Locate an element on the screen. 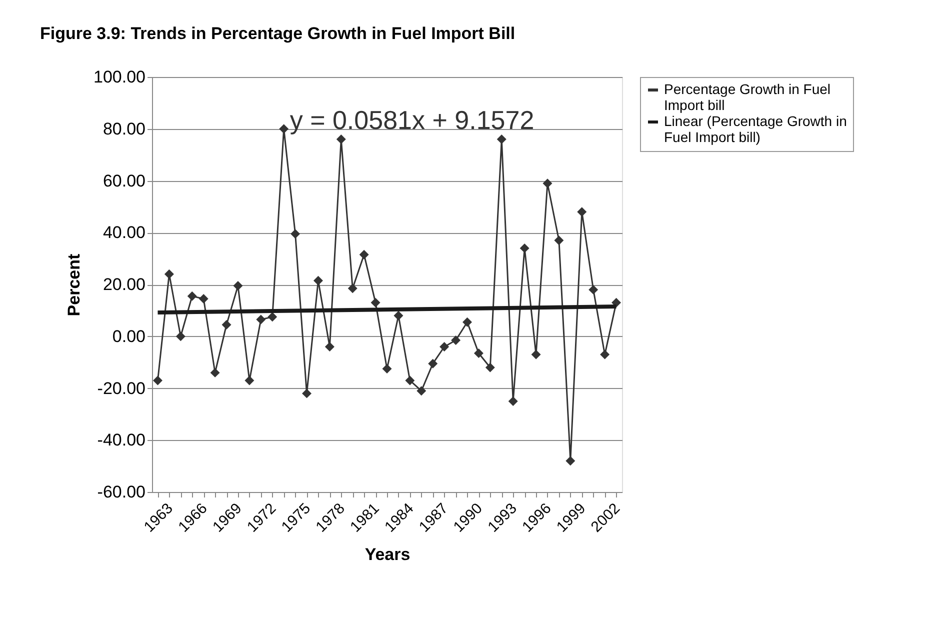  x-axis-title: Years is located at coordinates (387, 554).